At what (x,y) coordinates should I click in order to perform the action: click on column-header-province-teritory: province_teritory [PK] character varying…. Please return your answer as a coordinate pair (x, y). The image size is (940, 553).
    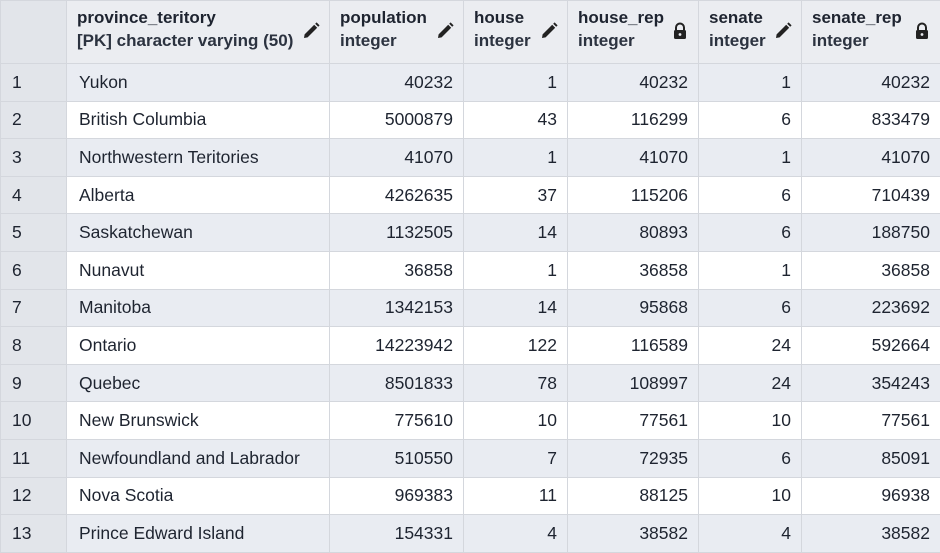
    Looking at the image, I should click on (198, 32).